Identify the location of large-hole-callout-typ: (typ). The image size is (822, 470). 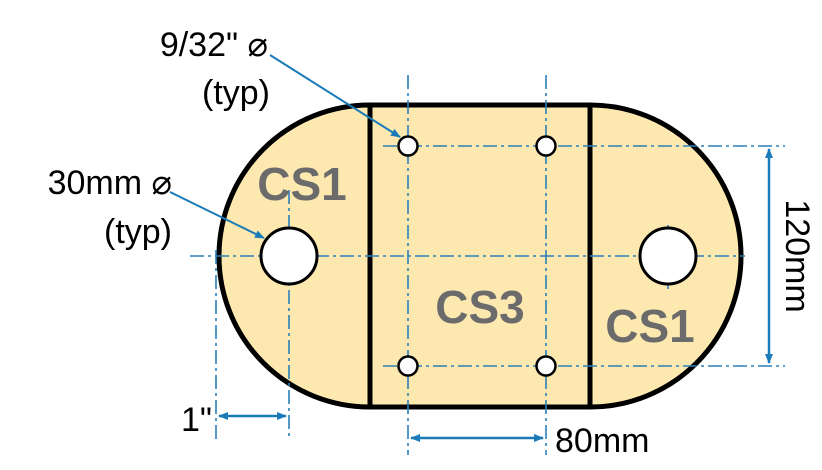
(138, 232).